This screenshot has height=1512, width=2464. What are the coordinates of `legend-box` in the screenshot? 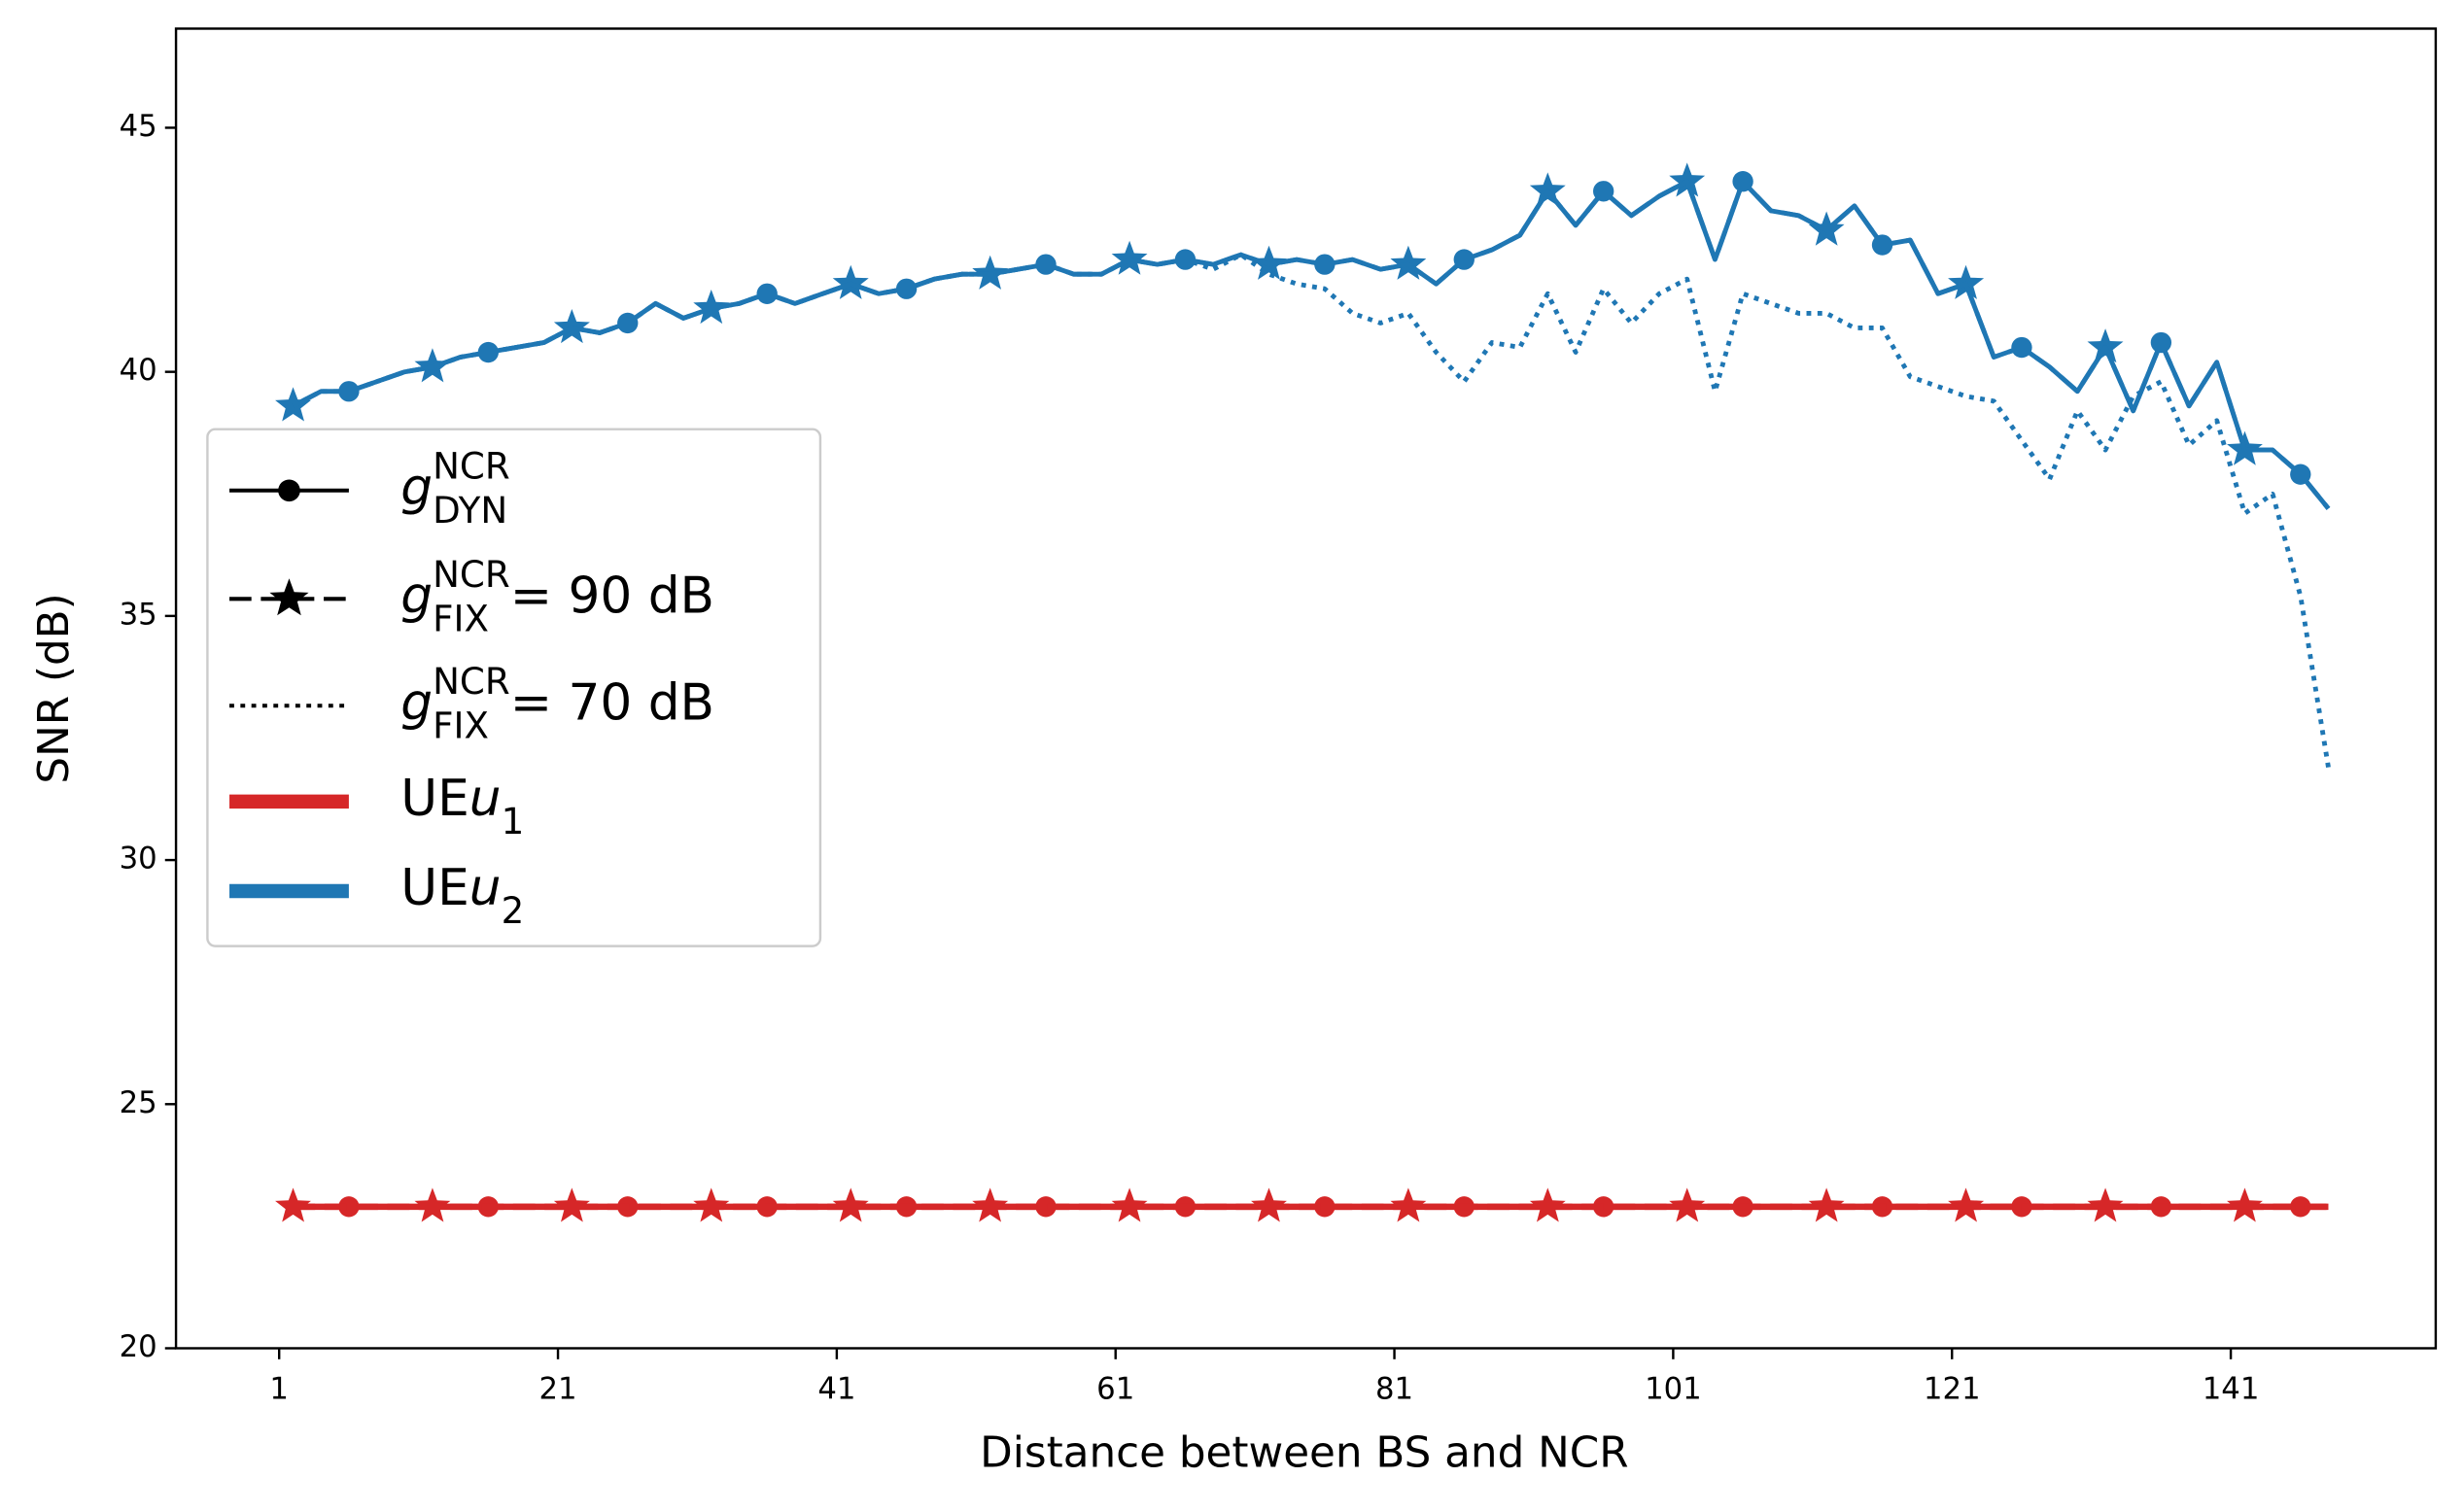 It's located at (514, 687).